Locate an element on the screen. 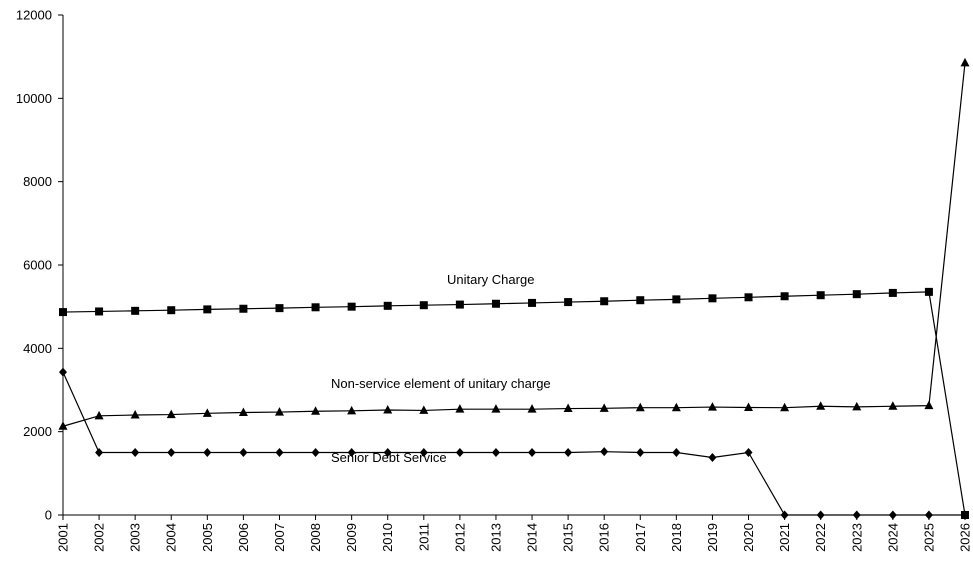 The width and height of the screenshot is (973, 565). x-tick-label: 2003 is located at coordinates (135, 537).